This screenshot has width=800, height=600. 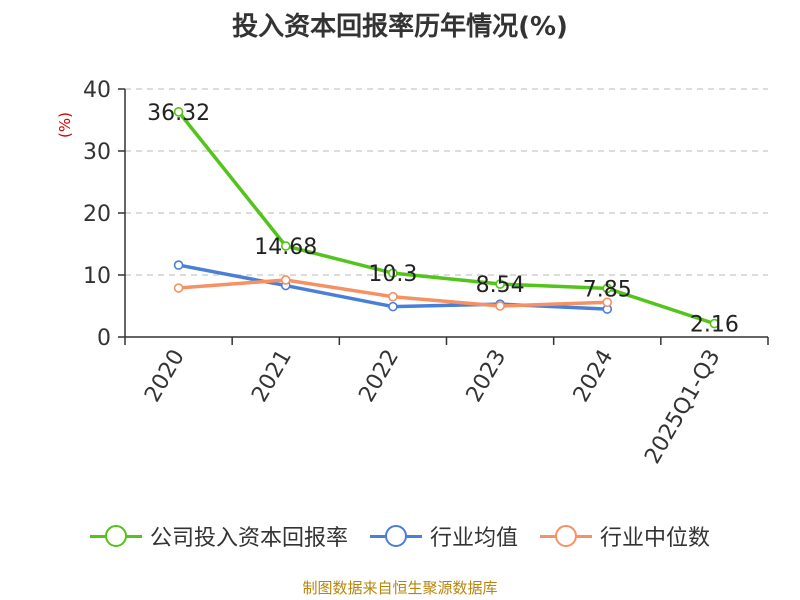 I want to click on chart-legend: 公司投入资本回报率 行业均值 行业中位数, so click(x=400, y=536).